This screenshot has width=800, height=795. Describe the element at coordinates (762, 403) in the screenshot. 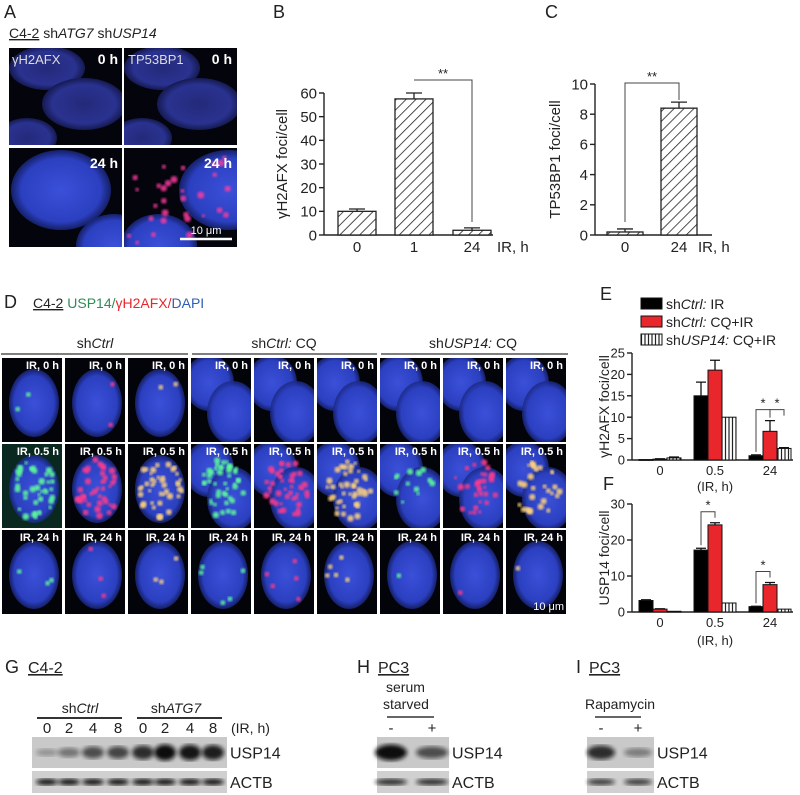

I see `significance-marker: *` at that location.